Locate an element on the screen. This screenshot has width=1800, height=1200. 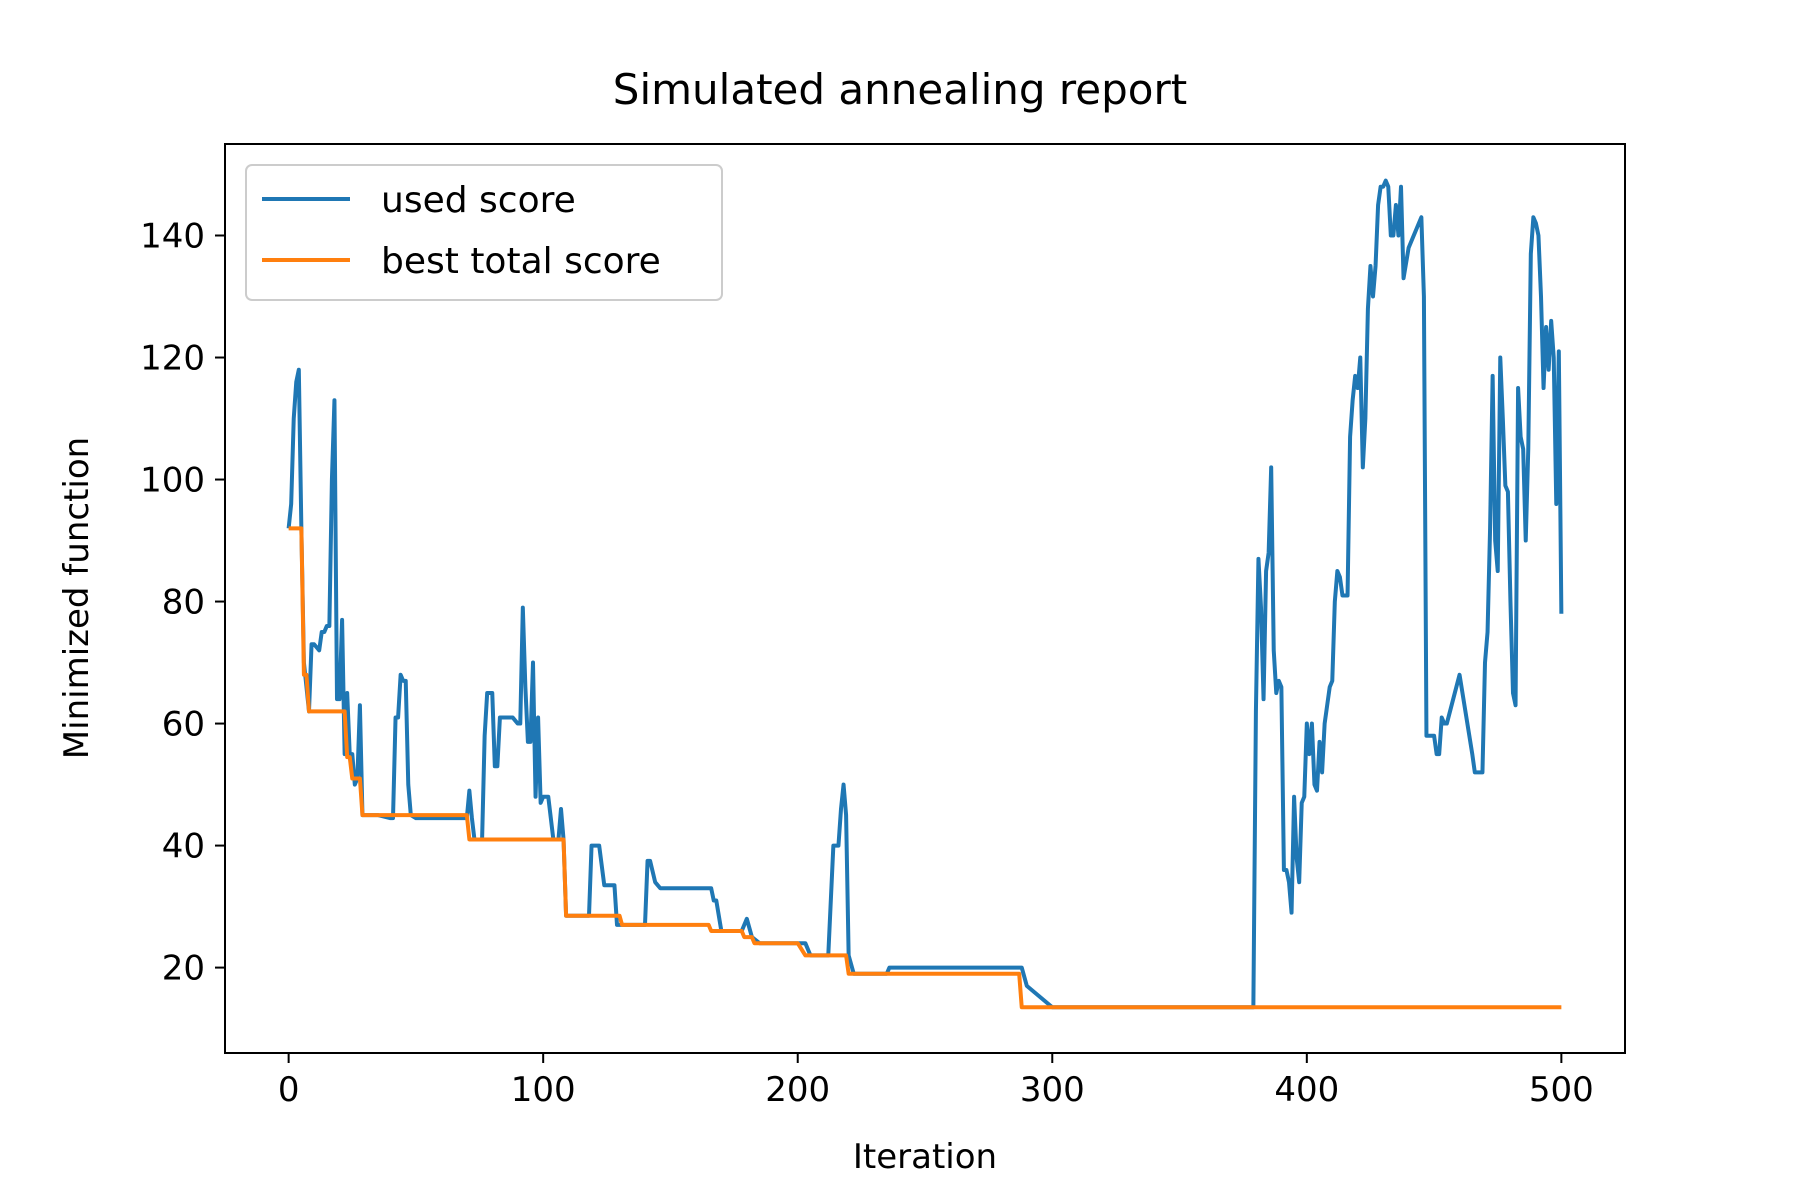
legend-label-best-total-score: best total score is located at coordinates (521, 261).